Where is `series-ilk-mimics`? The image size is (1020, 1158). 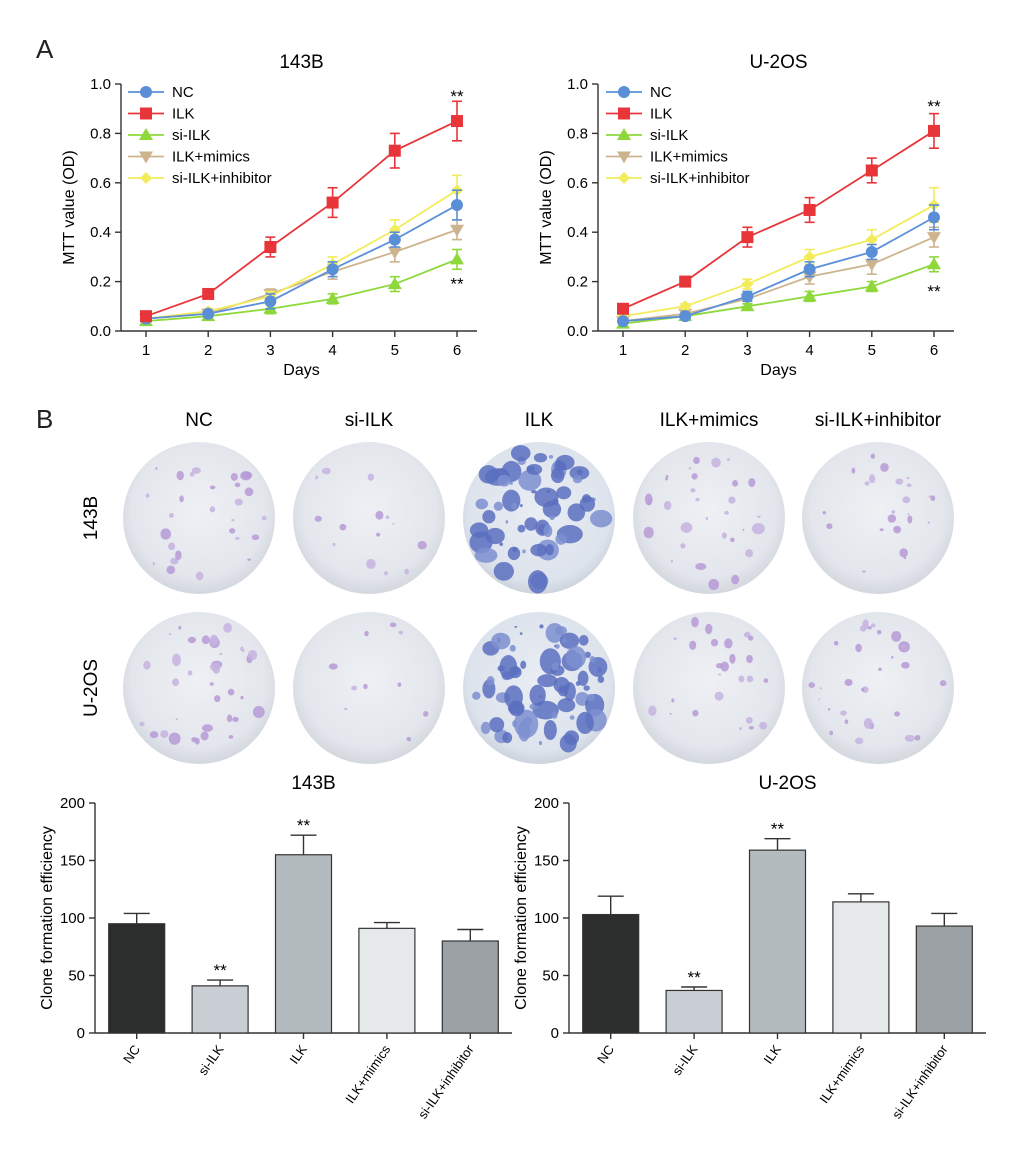
series-ilk-mimics is located at coordinates (778, 277).